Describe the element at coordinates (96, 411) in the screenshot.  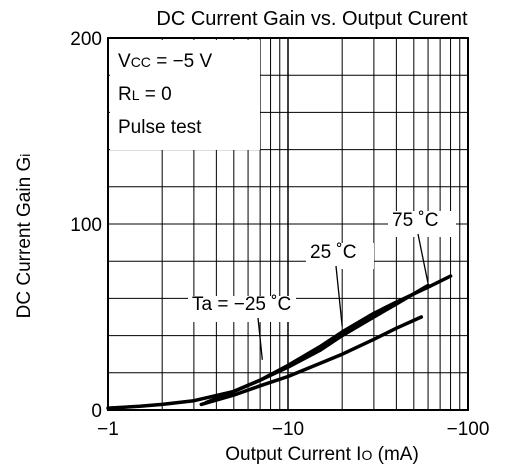
I see `y-tick-label: 0` at that location.